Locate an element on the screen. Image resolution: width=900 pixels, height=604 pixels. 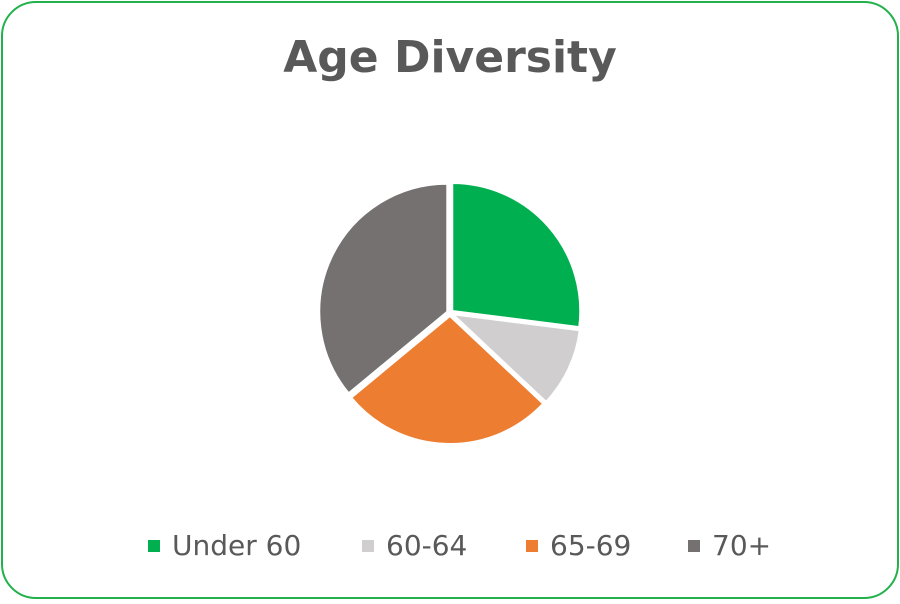
legend-label: 60-64 is located at coordinates (426, 545).